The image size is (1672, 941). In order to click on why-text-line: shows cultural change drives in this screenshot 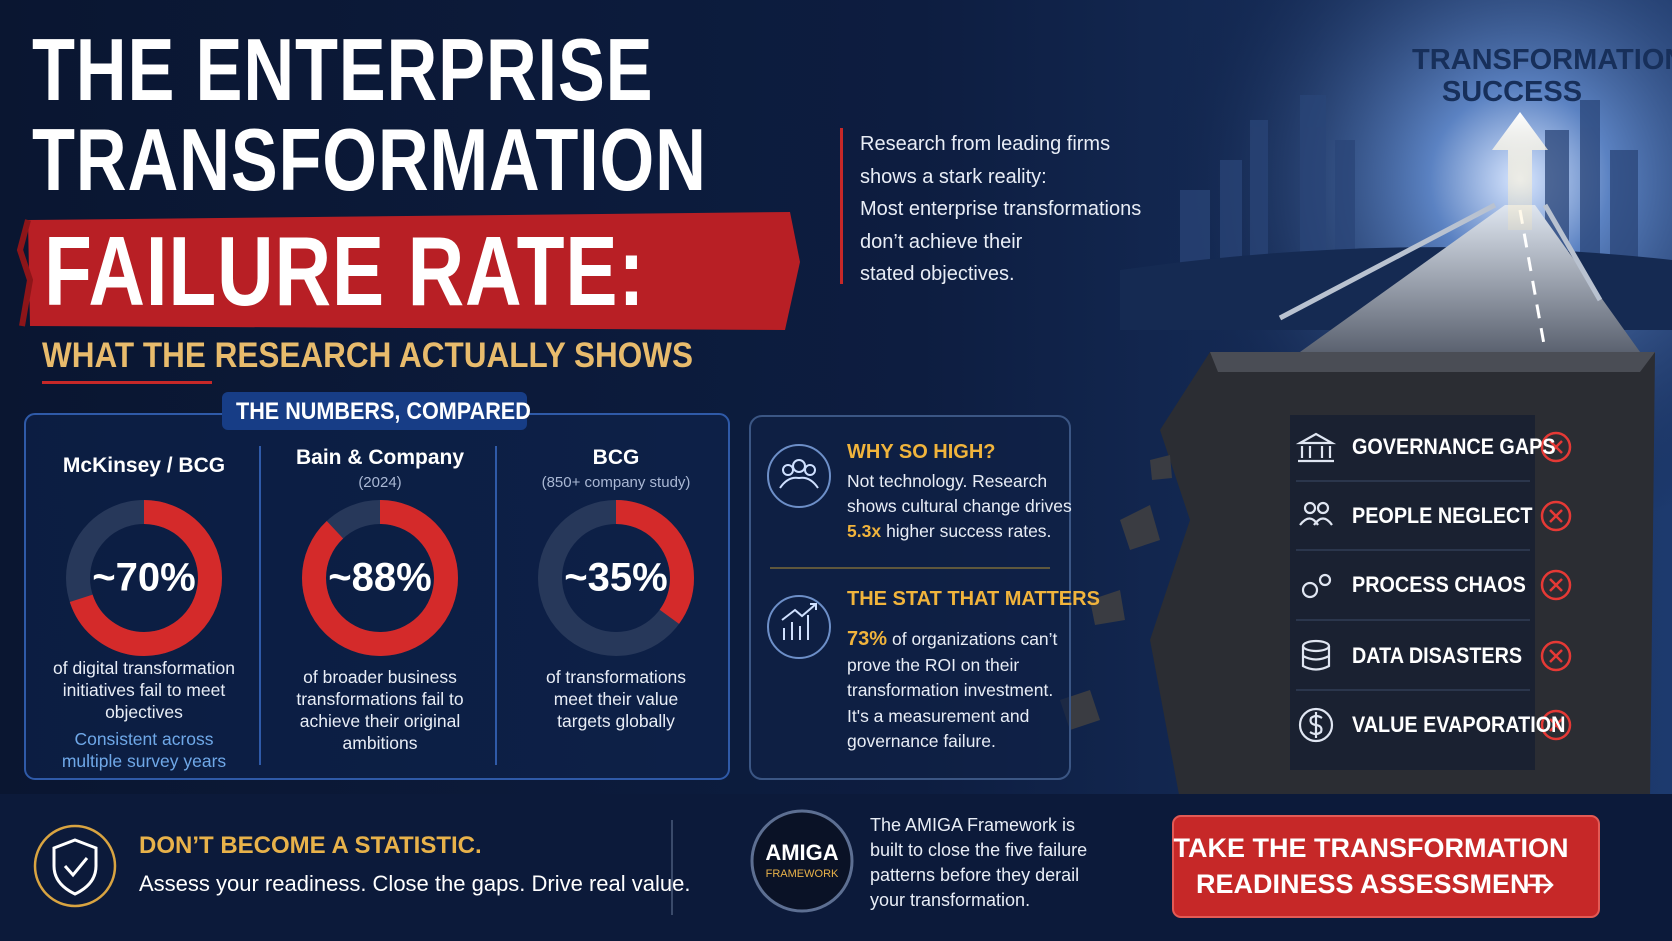, I will do `click(959, 506)`.